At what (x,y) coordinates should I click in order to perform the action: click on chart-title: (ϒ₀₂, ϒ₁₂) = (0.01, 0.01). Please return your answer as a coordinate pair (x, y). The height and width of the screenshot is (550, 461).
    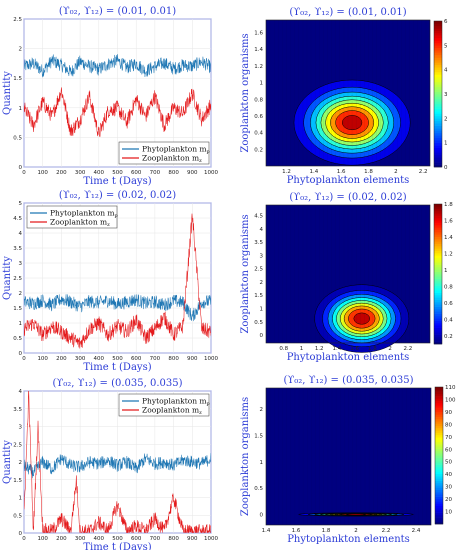
    Looking at the image, I should click on (347, 12).